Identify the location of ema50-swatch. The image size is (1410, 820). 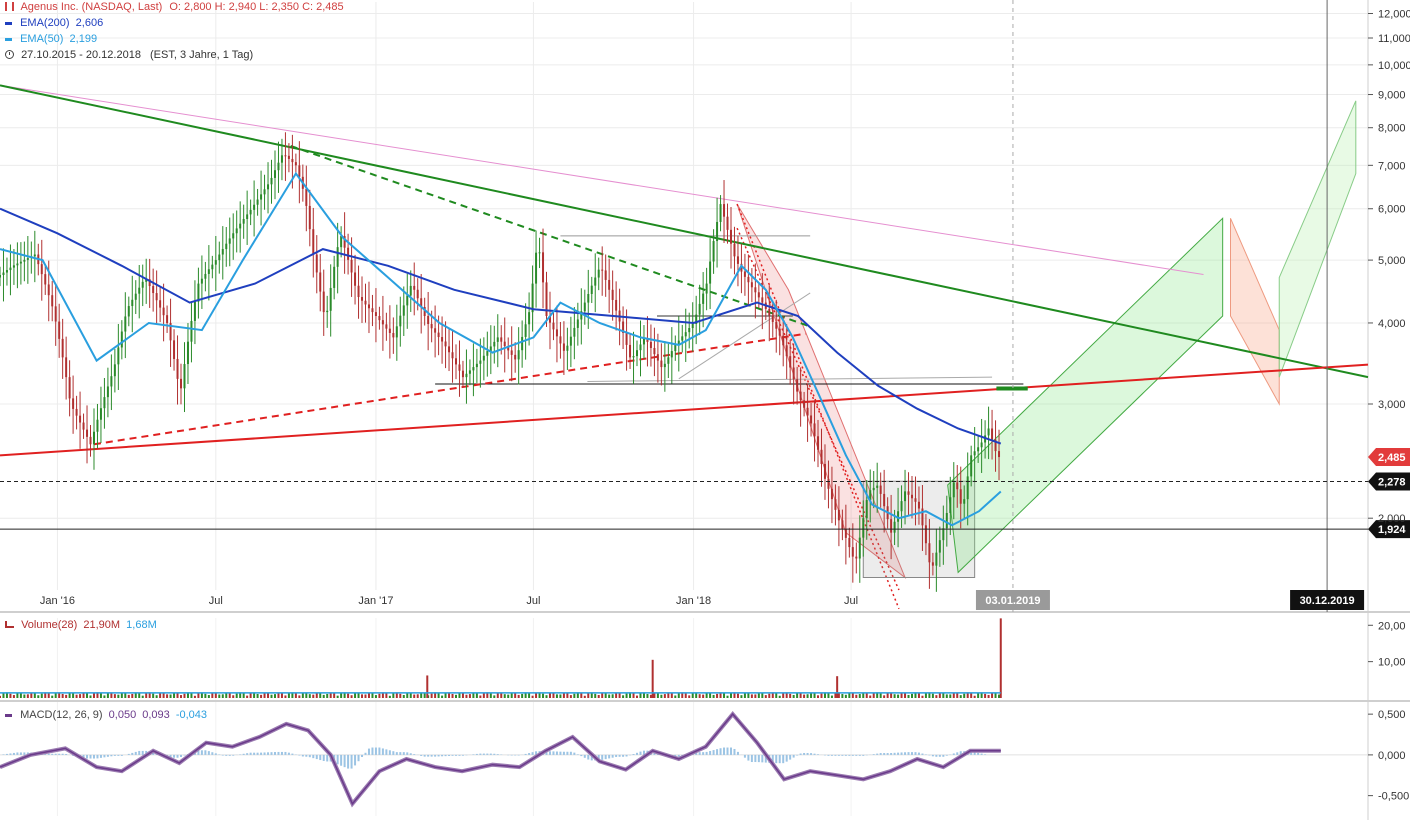
(8, 39).